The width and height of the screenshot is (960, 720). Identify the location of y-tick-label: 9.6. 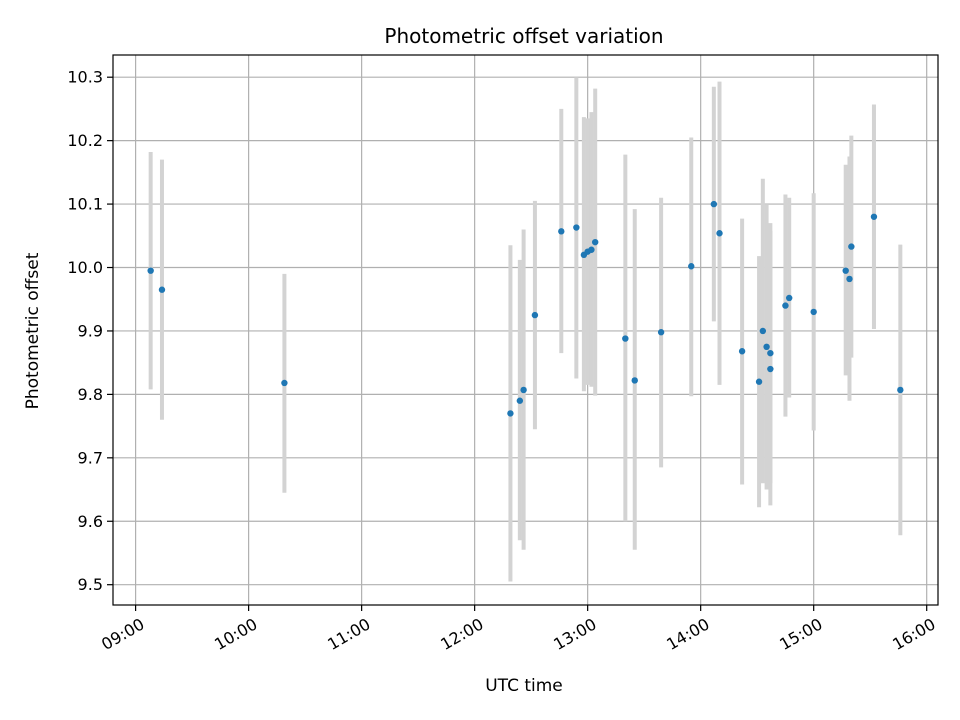
(90, 521).